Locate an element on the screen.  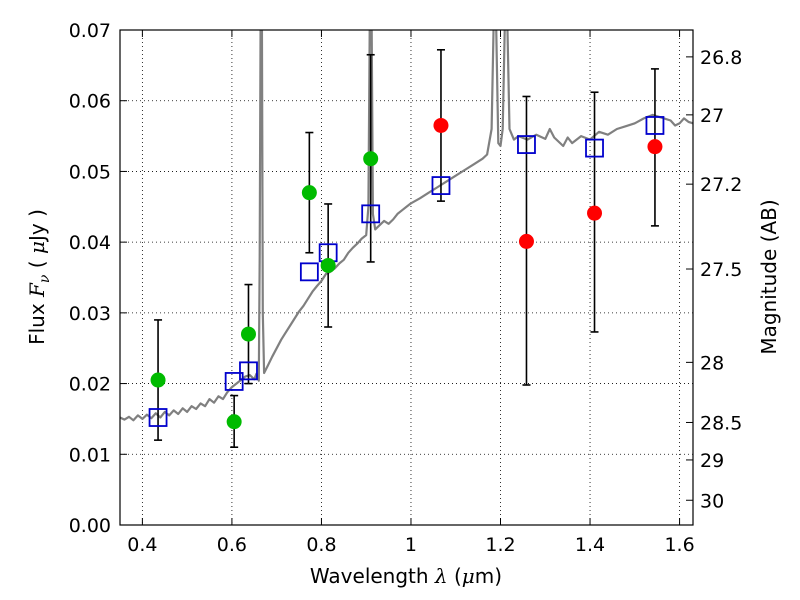
y2-axis-label: Magnitude (AB) is located at coordinates (769, 276).